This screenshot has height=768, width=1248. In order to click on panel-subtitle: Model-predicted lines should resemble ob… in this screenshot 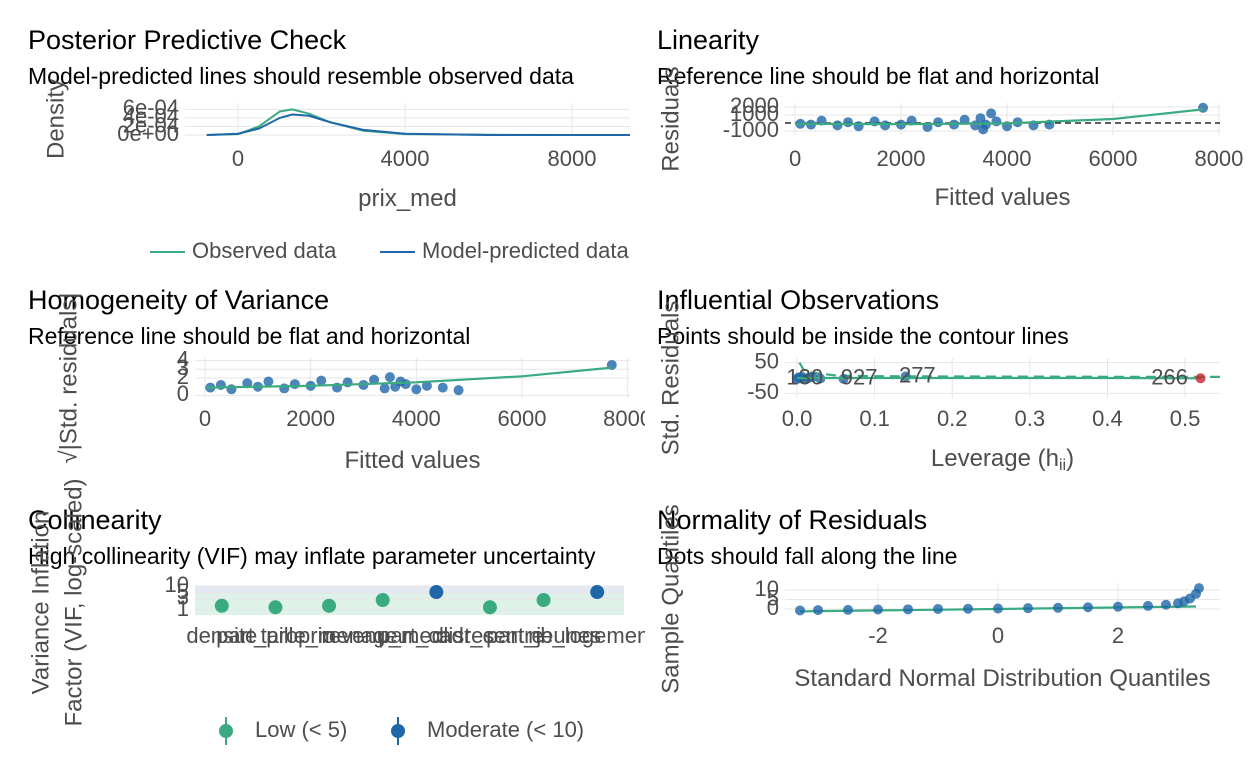, I will do `click(301, 76)`.